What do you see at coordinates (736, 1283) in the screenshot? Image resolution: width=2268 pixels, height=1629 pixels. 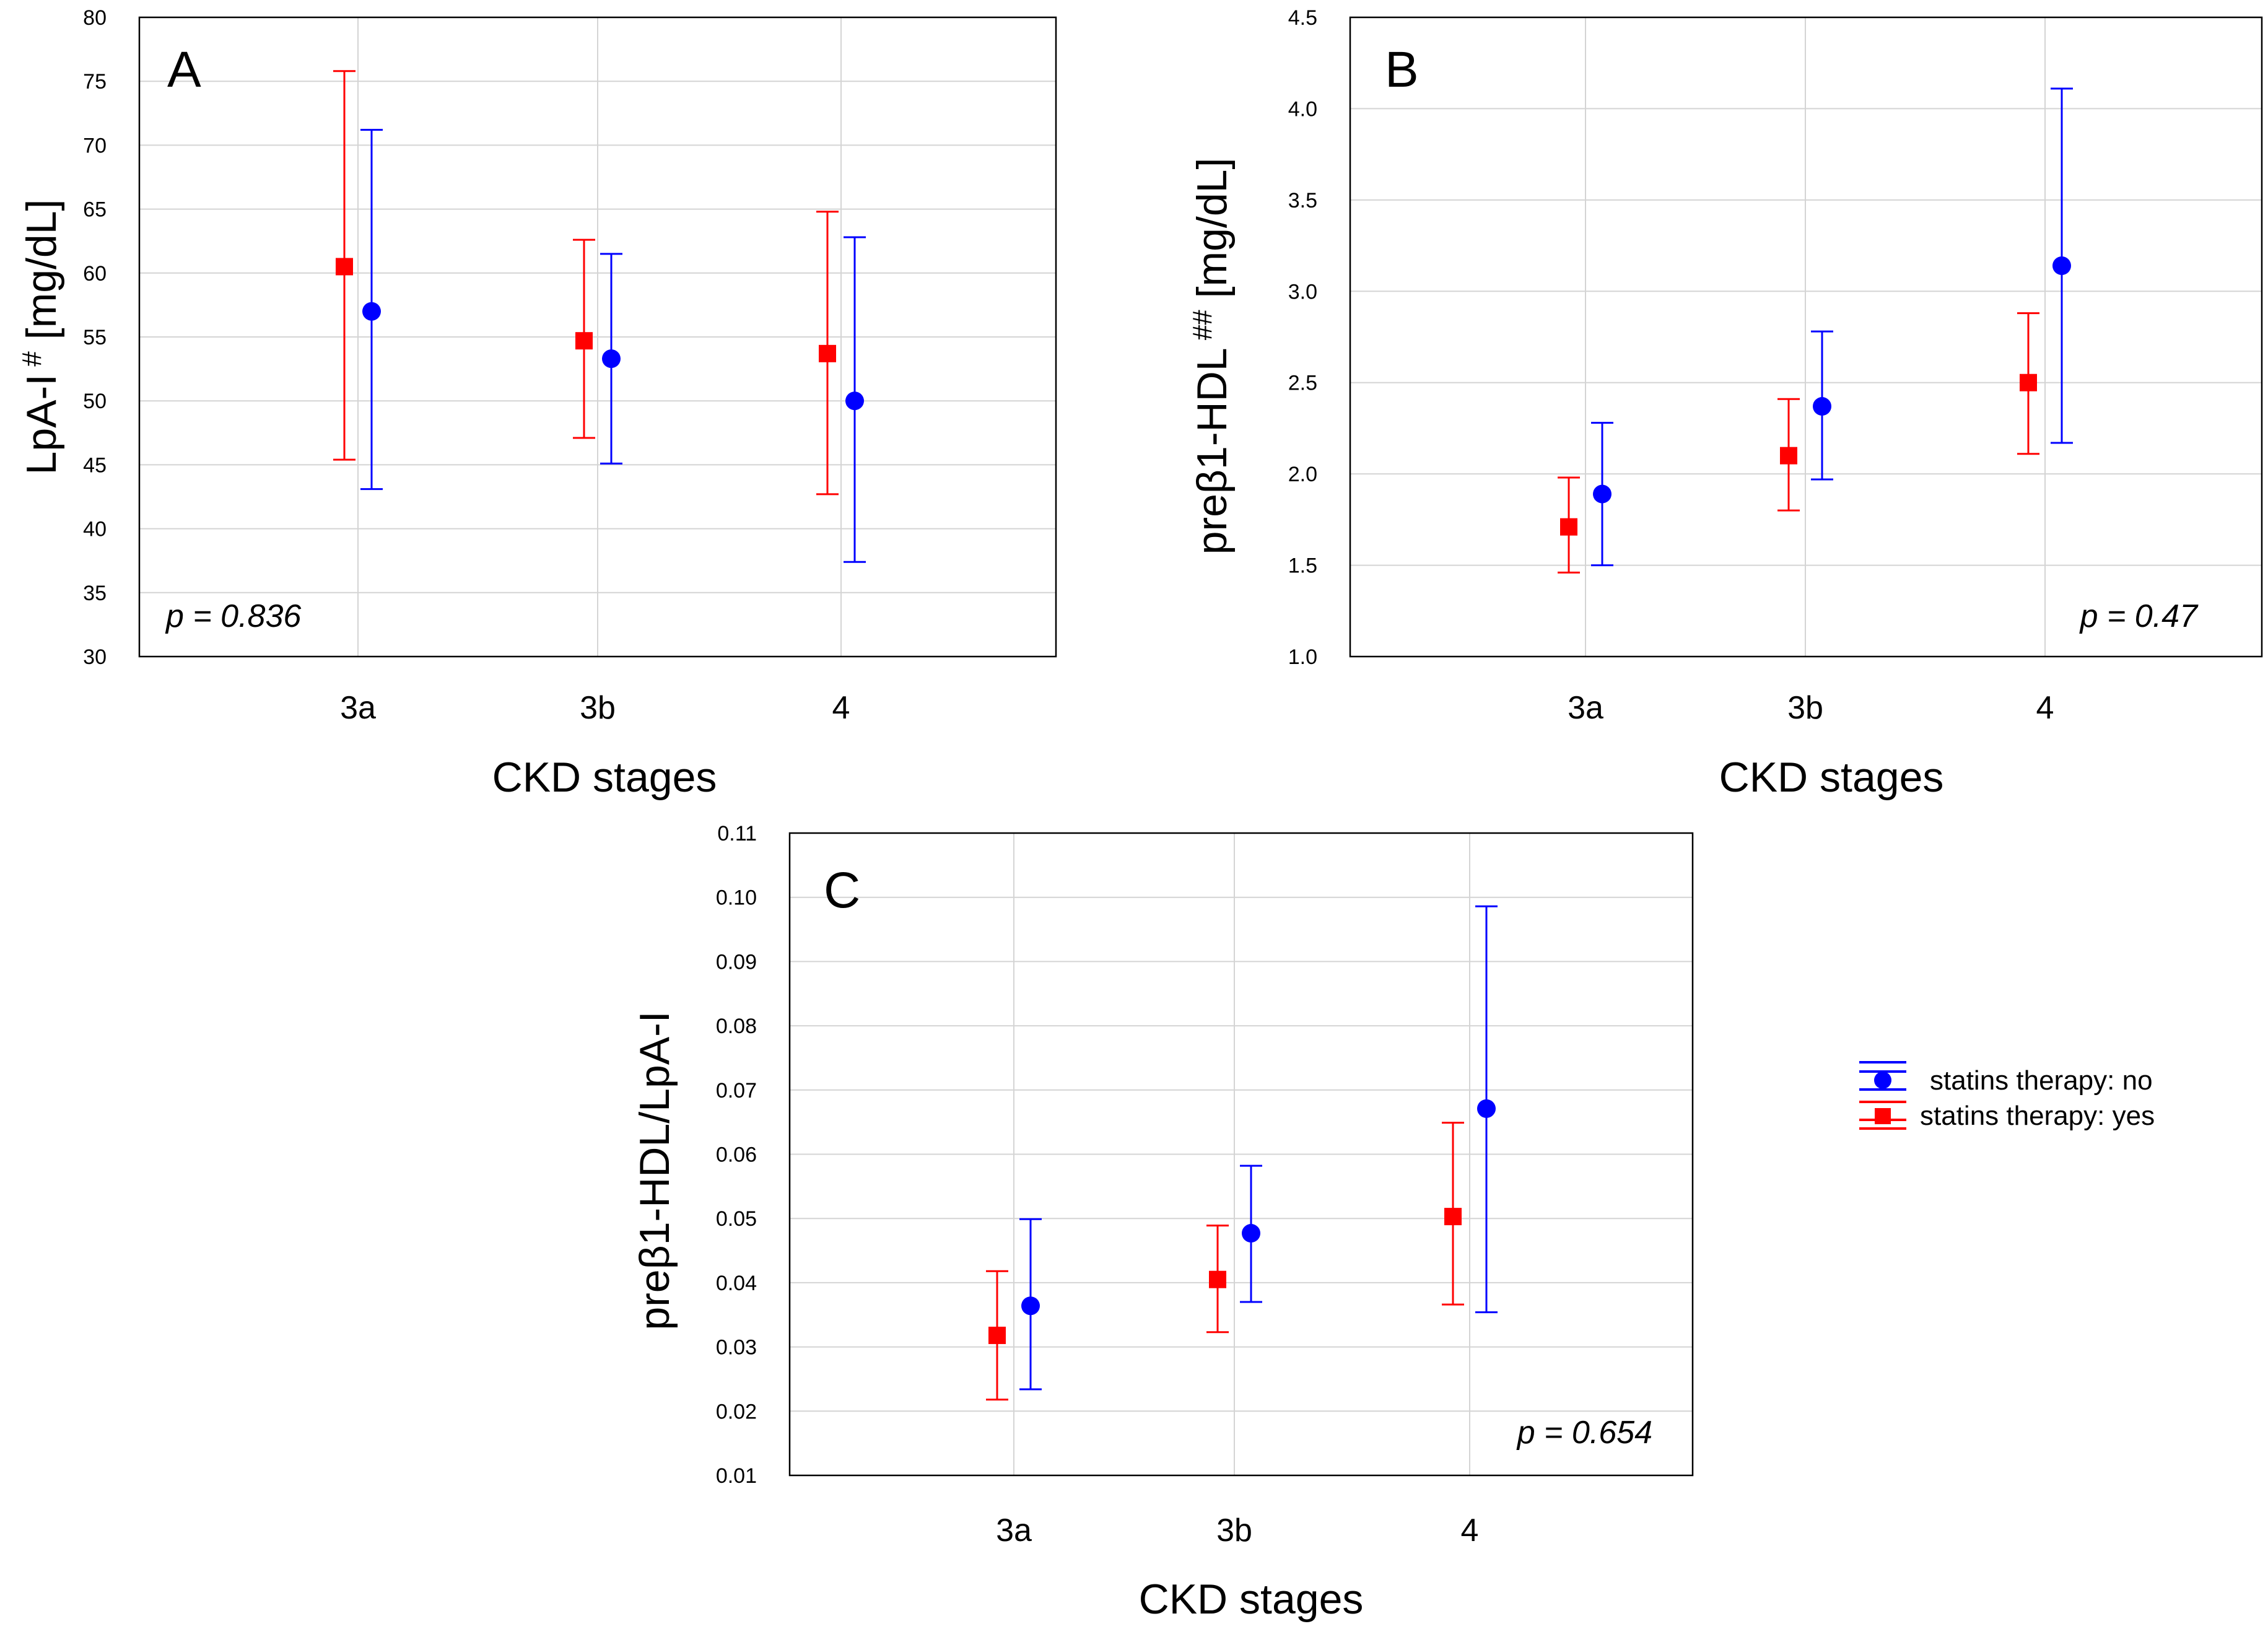 I see `y-tick-label: 0.04` at bounding box center [736, 1283].